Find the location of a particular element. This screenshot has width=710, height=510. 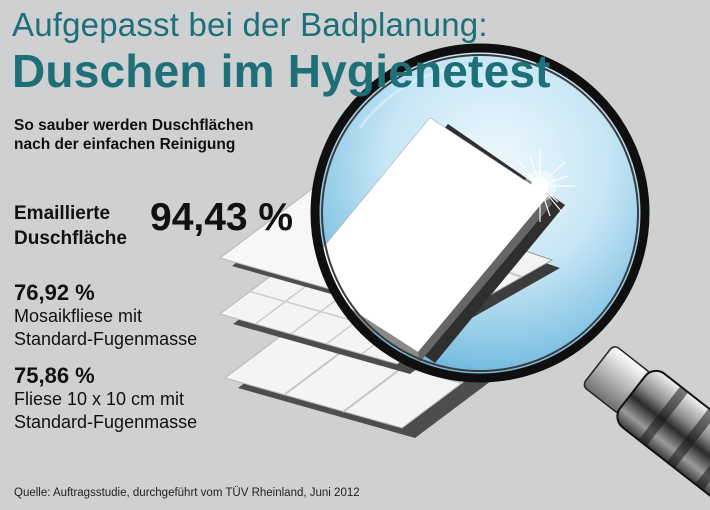

result-enamel-value: 94,43 % is located at coordinates (222, 217).